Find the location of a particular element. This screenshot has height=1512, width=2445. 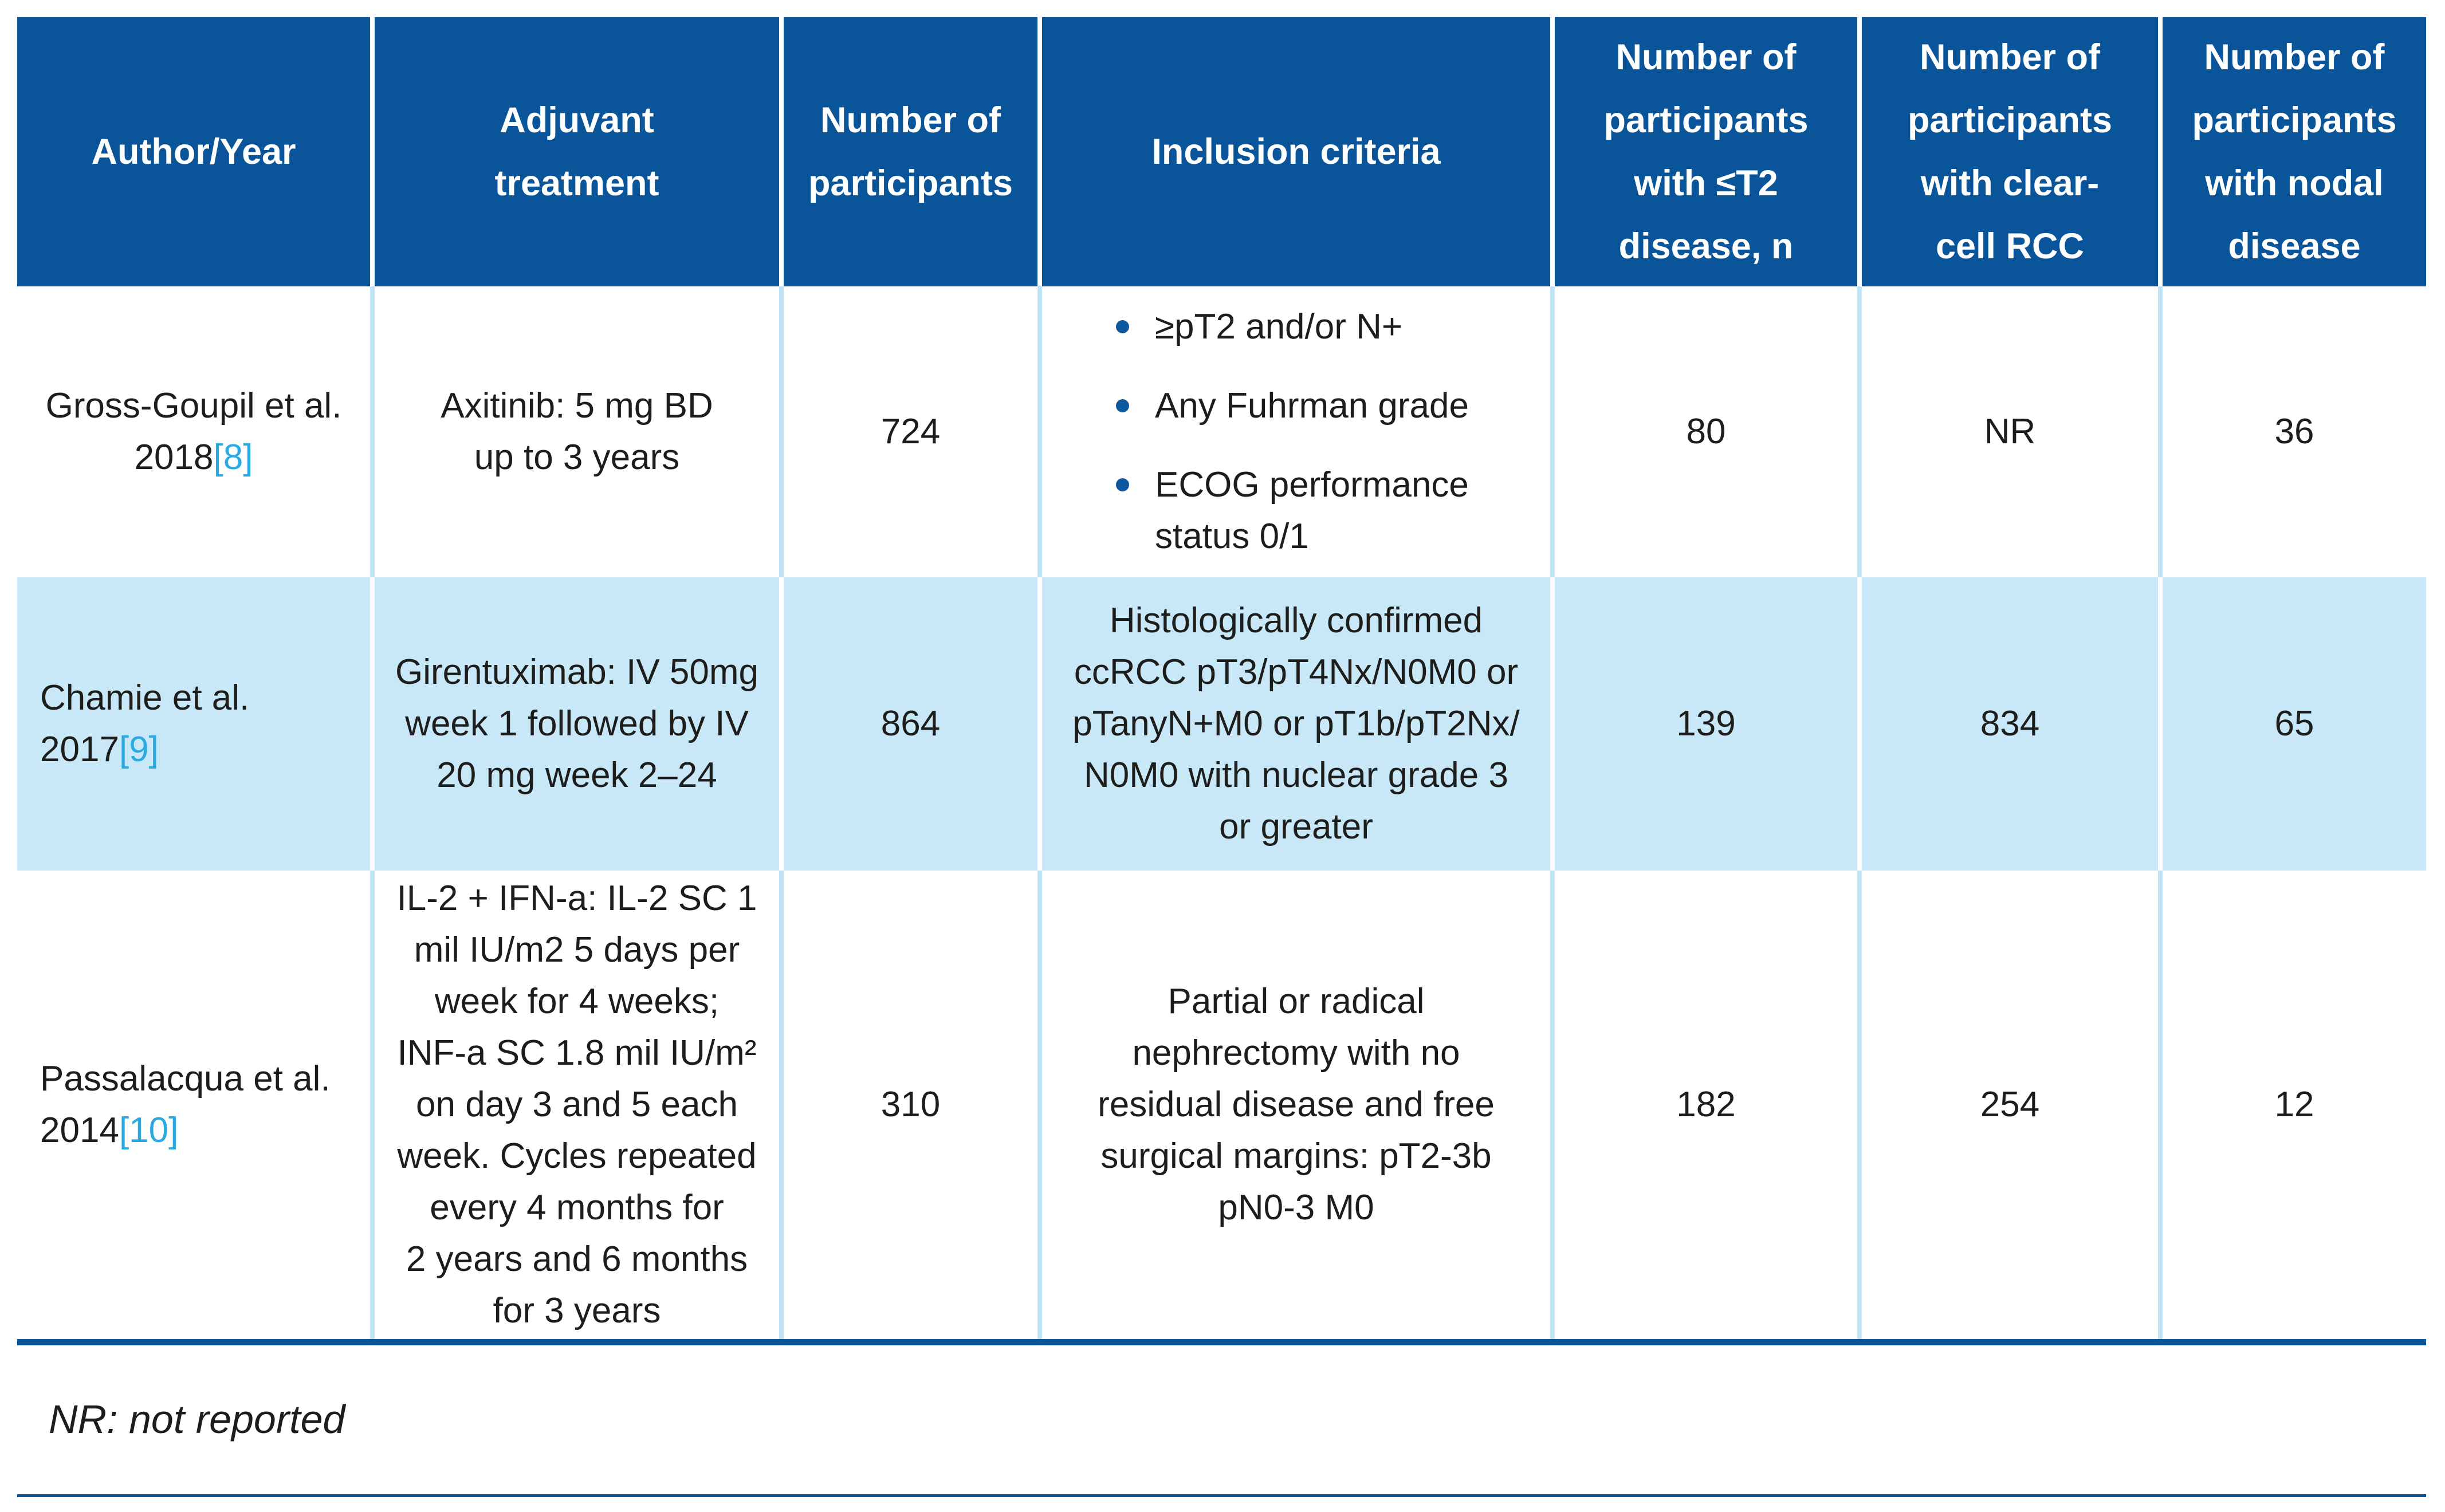

t2-disease-cell: 182 is located at coordinates (1705, 1105).